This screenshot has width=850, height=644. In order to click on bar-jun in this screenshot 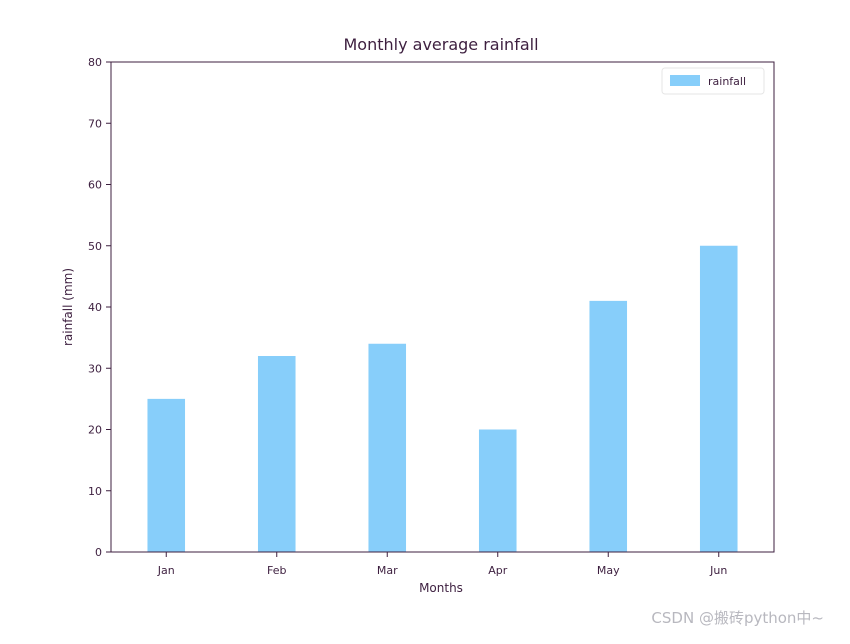, I will do `click(718, 398)`.